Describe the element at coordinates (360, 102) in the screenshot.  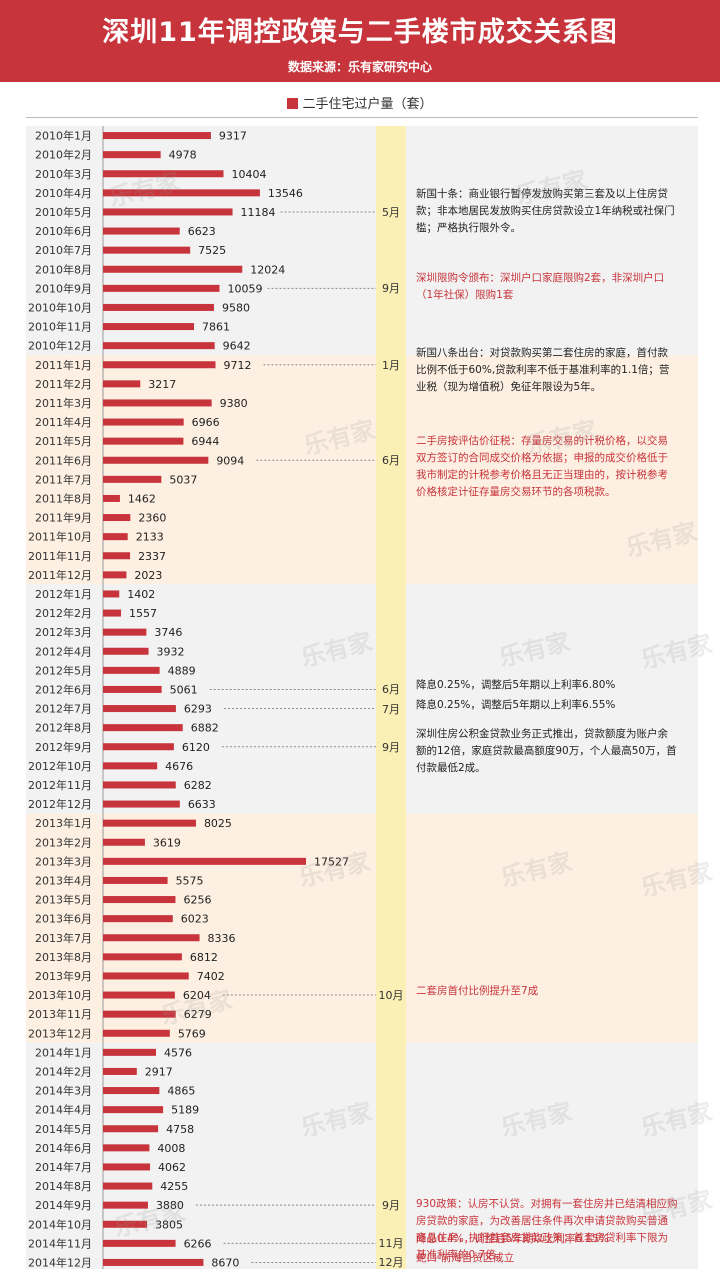
I see `chart-legend: 二手住宅过户量（套）` at that location.